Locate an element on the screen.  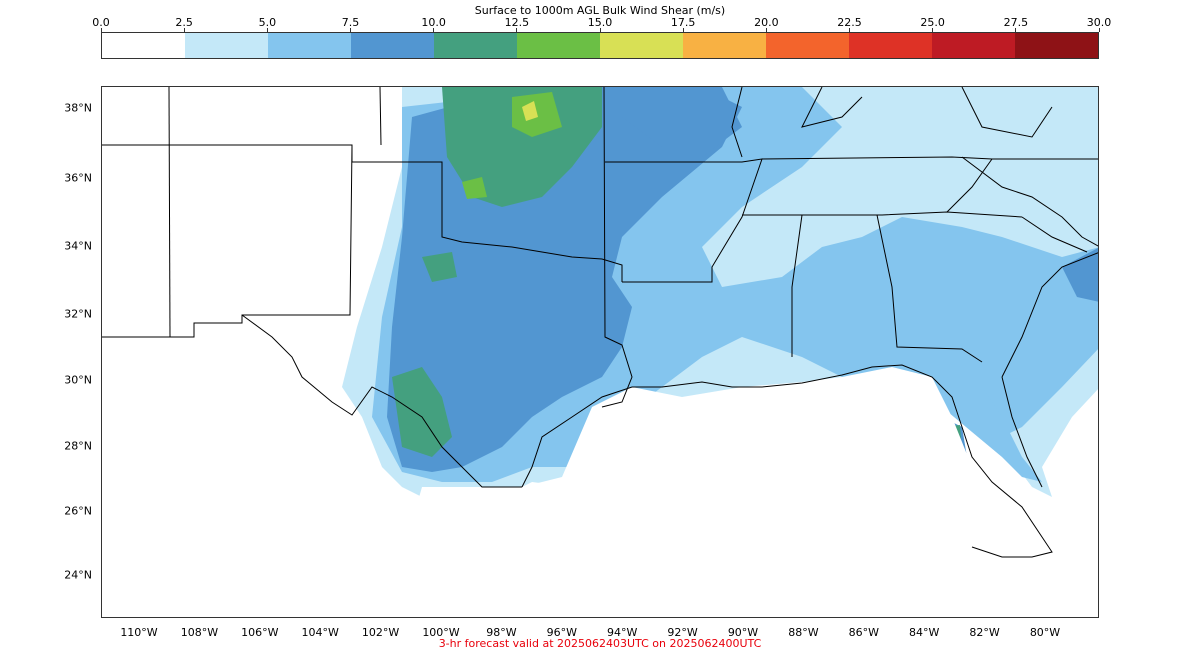
colorbar-tick-label: 5.0 is located at coordinates (267, 22).